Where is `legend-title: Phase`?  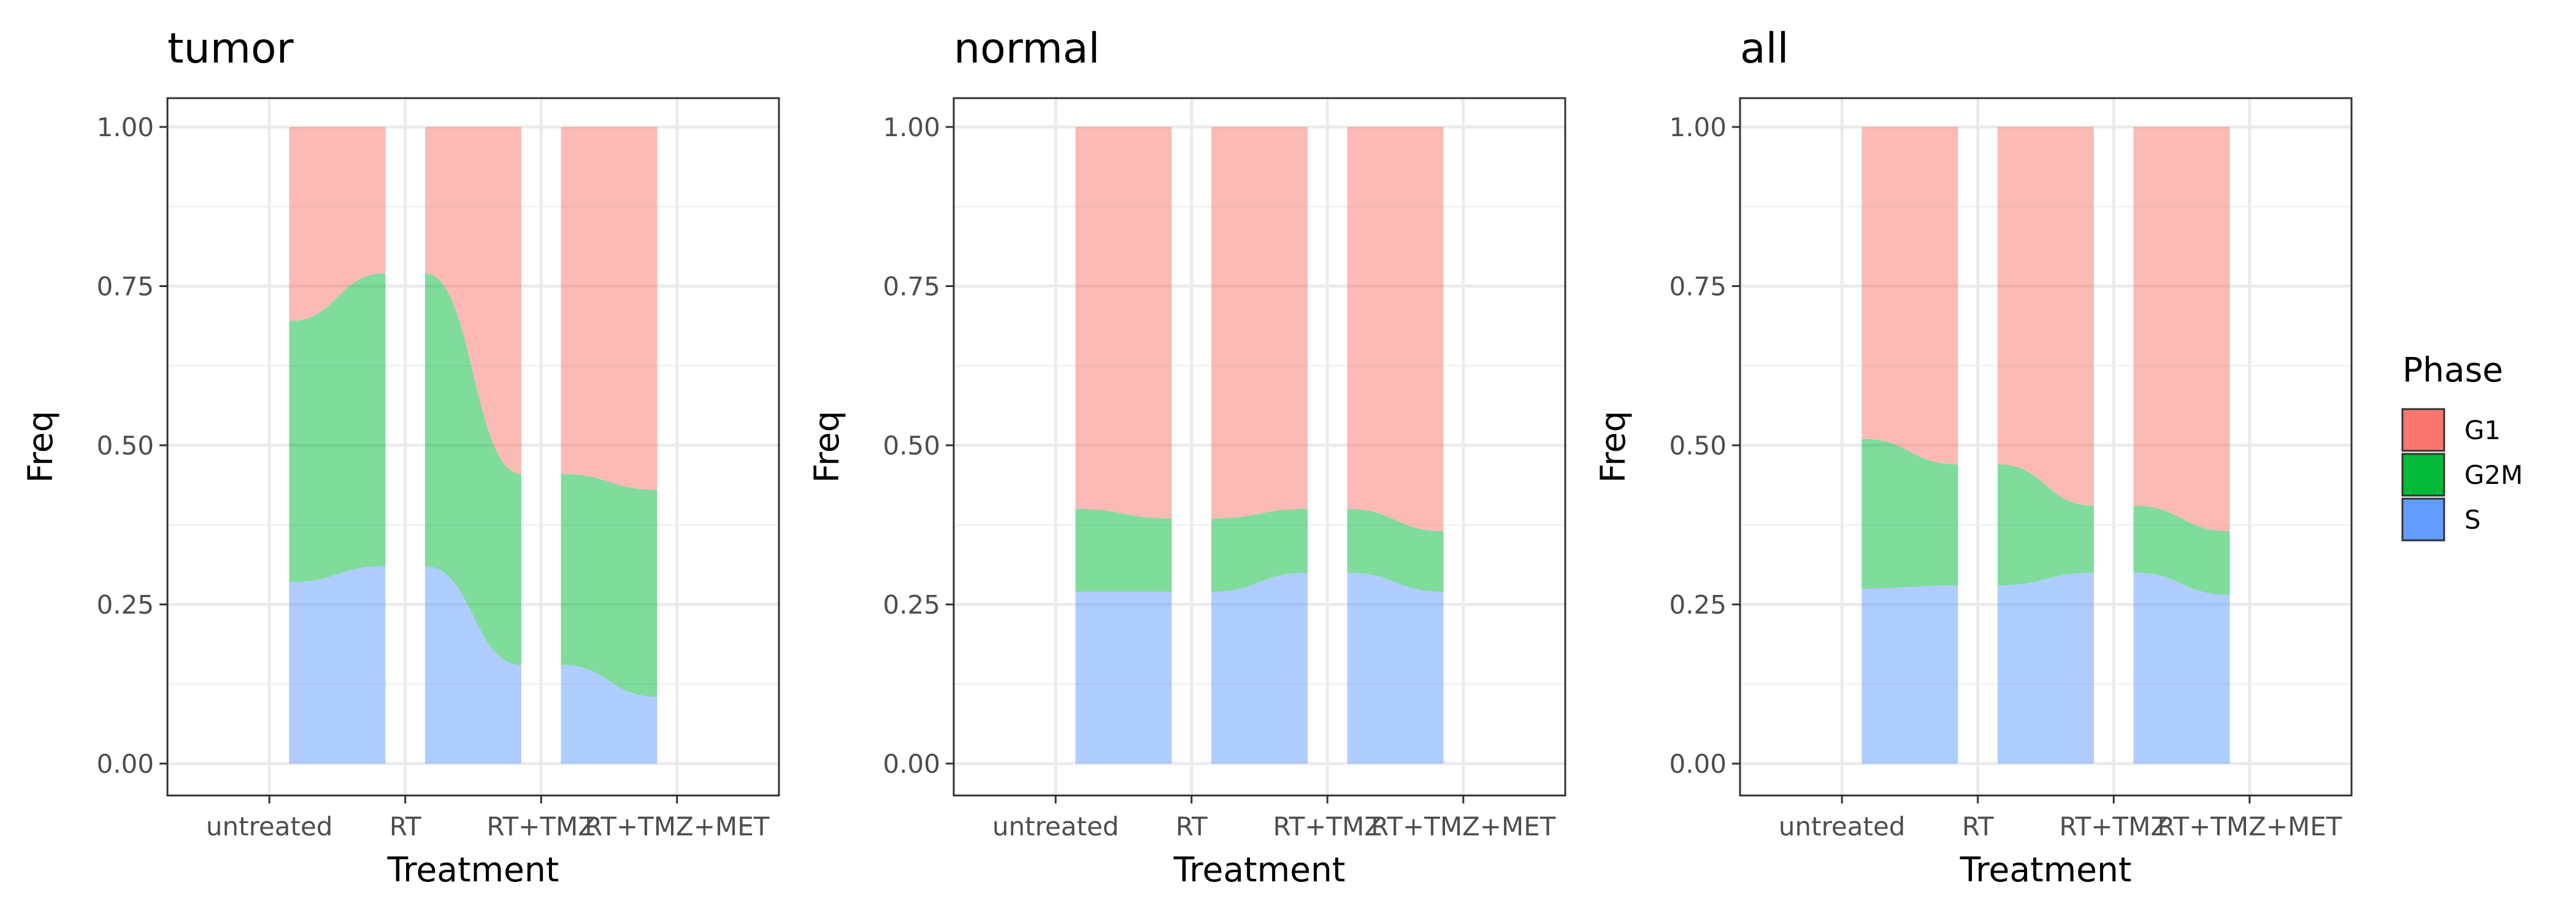
legend-title: Phase is located at coordinates (2452, 369).